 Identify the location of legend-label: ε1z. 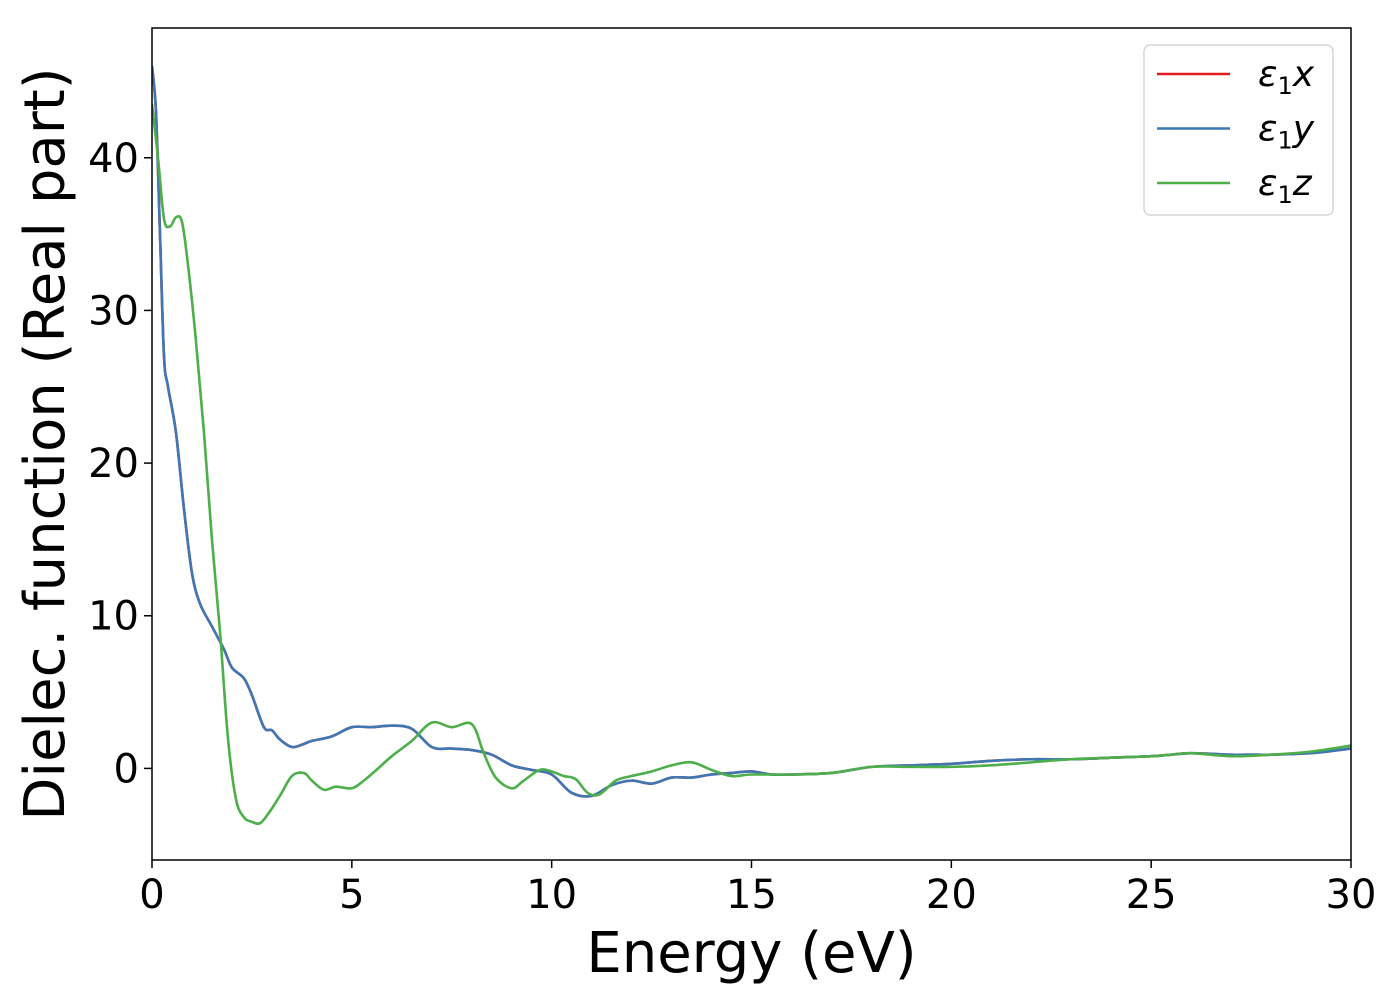
(1285, 186).